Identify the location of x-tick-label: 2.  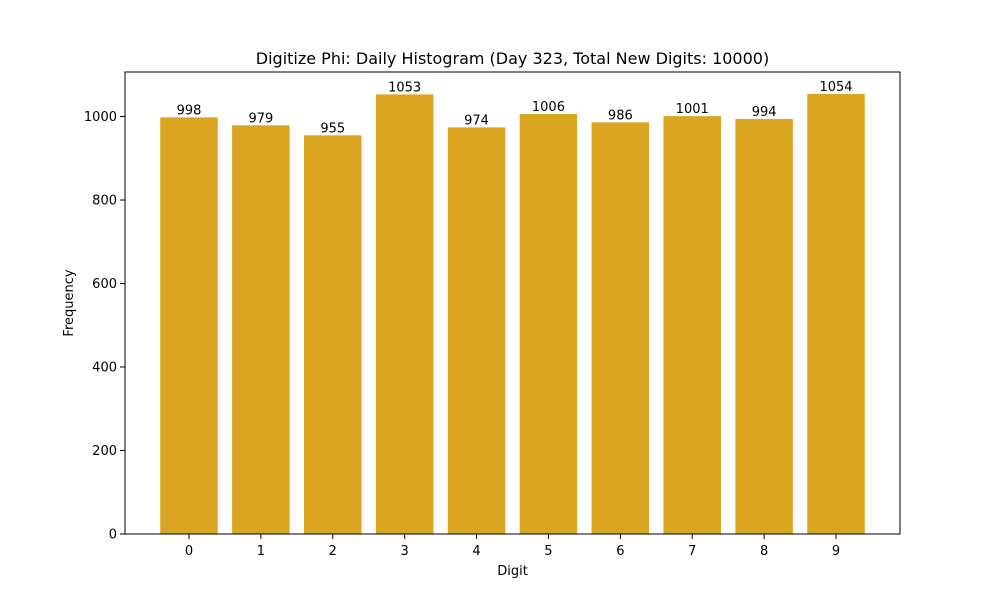
(333, 551).